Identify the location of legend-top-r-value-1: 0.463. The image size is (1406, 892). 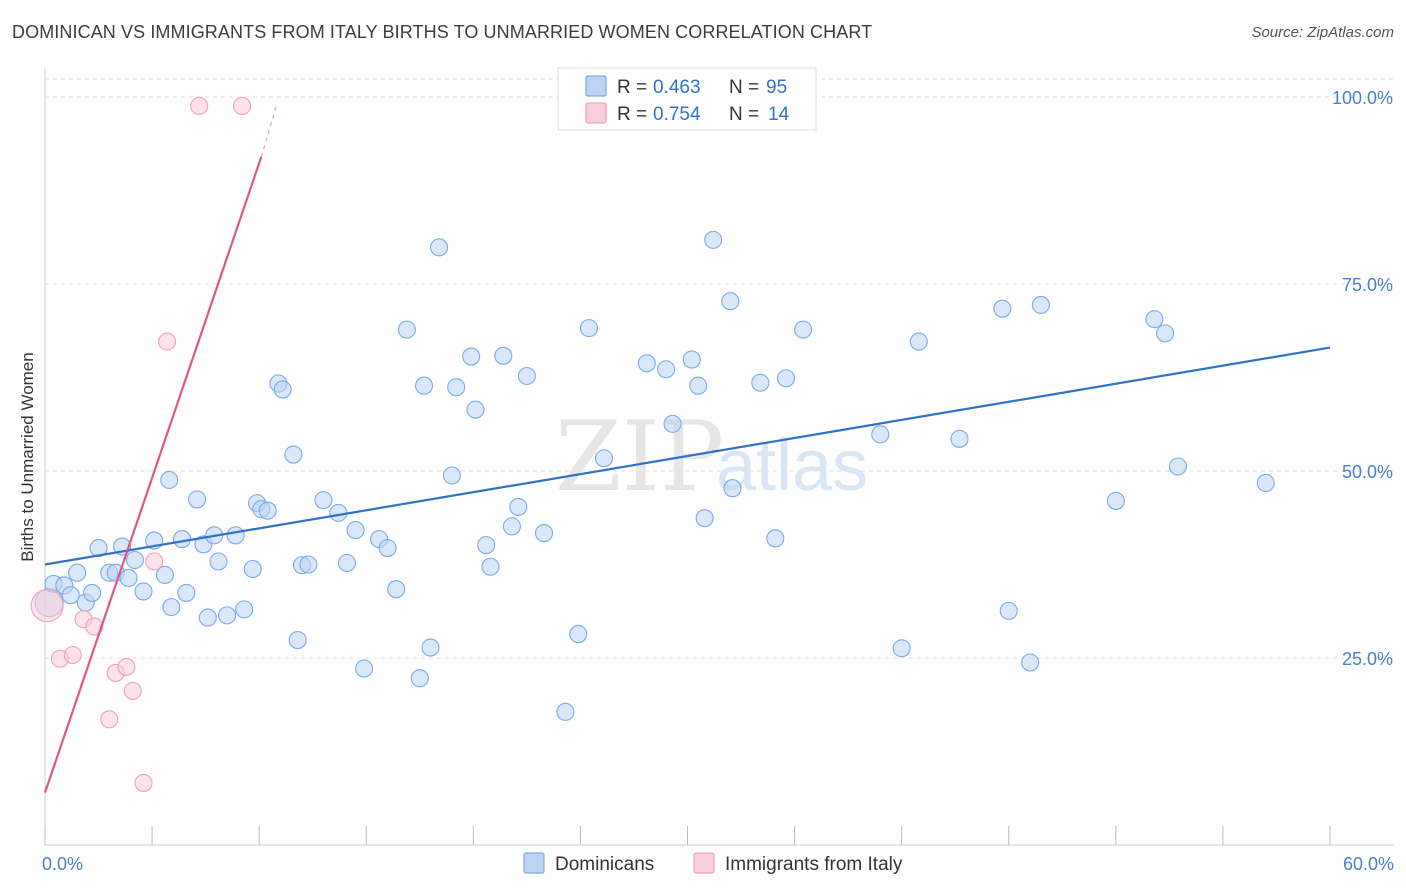
(677, 87).